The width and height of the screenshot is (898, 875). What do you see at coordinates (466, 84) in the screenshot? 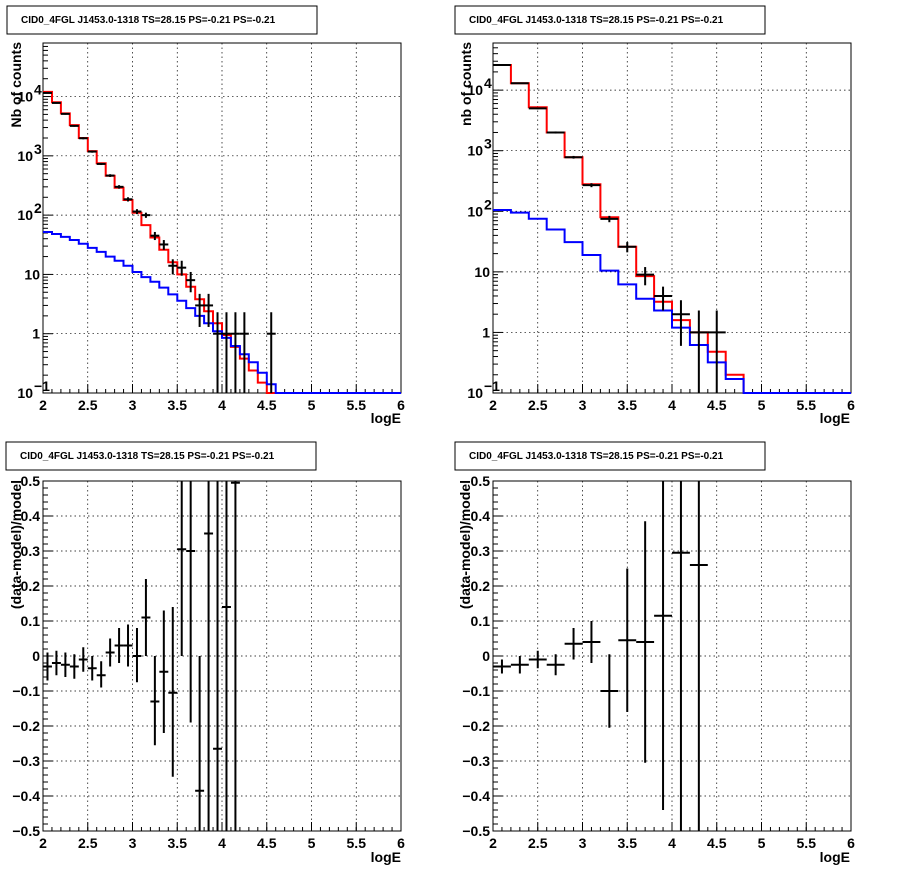
I see `y-axis-label: nb of counts` at bounding box center [466, 84].